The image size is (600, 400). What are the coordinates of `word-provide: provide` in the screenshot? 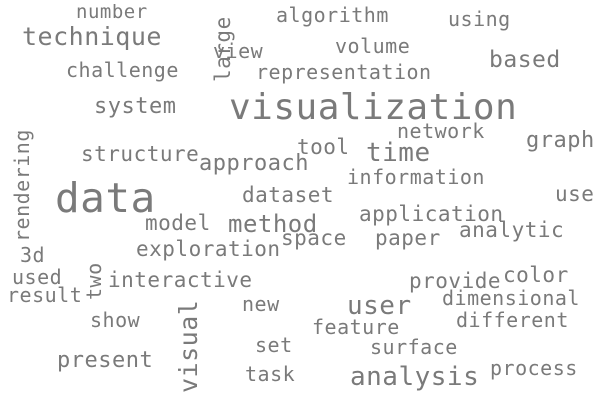 It's located at (455, 281).